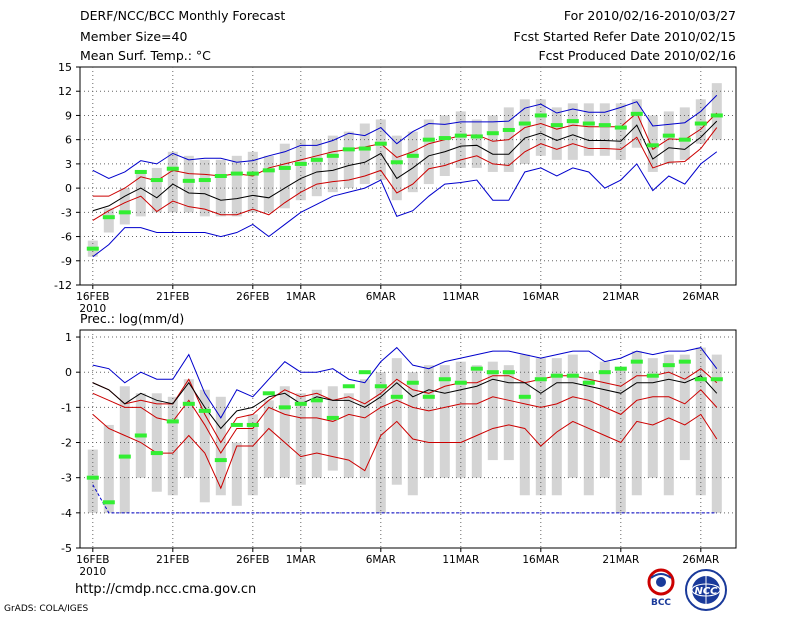  I want to click on x-tick-label: 26MAR, so click(700, 560).